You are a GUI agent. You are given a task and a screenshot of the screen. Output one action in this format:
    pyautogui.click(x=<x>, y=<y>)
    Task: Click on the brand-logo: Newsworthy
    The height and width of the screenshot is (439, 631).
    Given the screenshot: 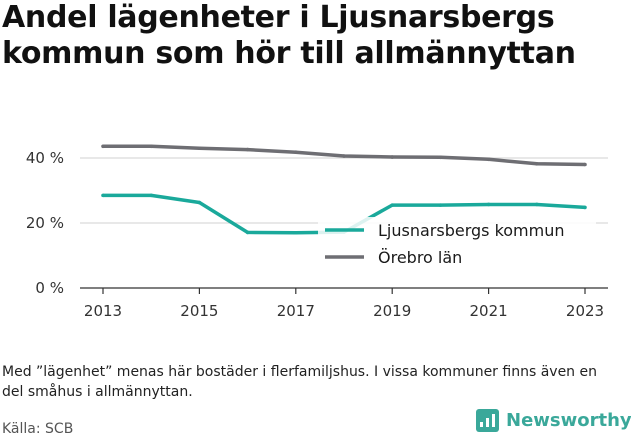 What is the action you would take?
    pyautogui.click(x=553, y=420)
    